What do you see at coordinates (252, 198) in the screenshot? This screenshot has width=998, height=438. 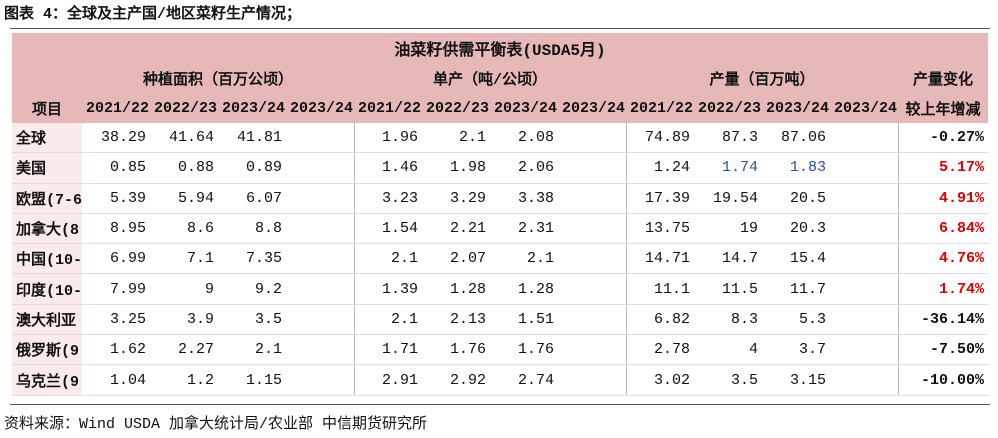 I see `cell: 6.07` at bounding box center [252, 198].